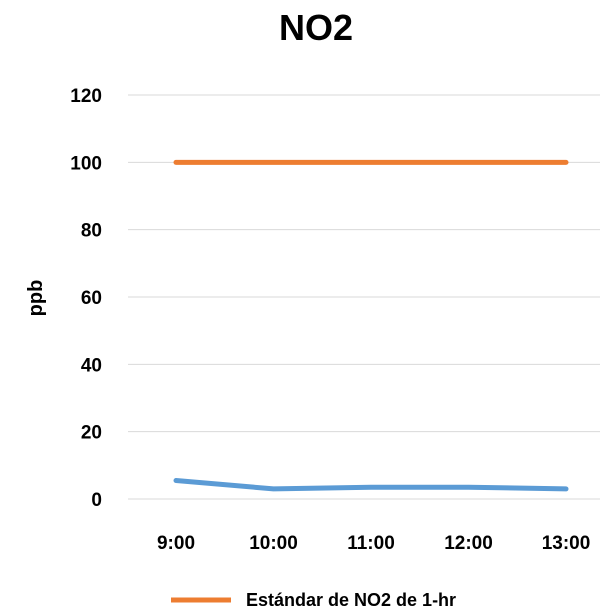 This screenshot has height=609, width=600. I want to click on legend: Estándar de NO2 de 1-hr, so click(313, 599).